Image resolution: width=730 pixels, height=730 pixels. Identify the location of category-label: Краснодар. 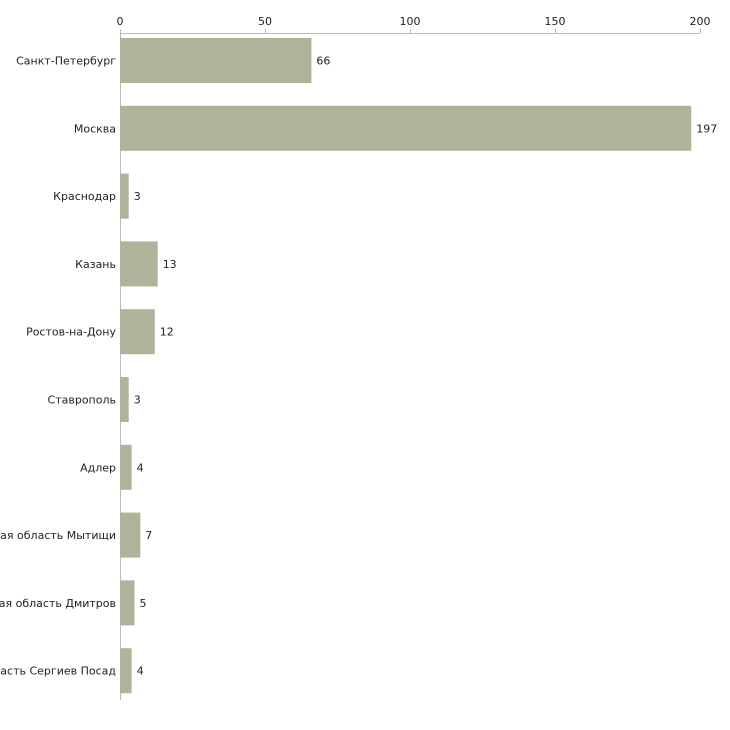
(84, 196).